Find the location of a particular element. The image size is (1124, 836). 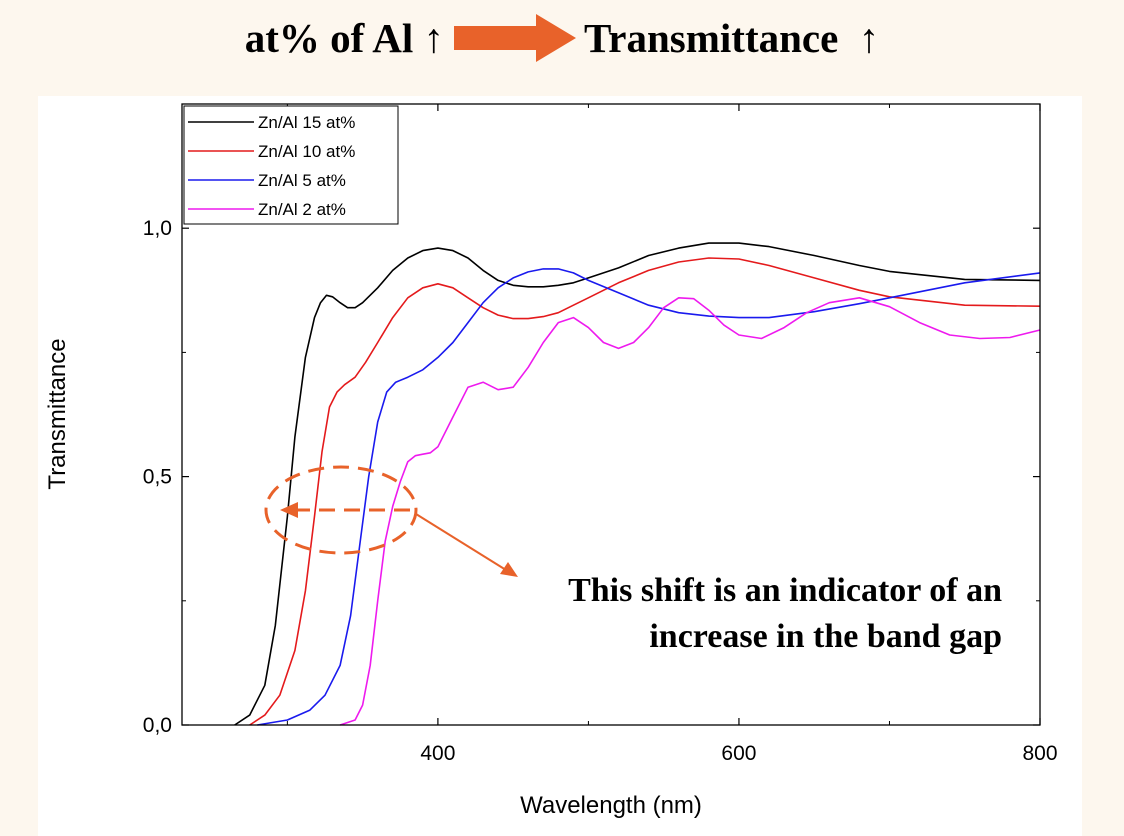

headline-right-text: Transmittance ↑ is located at coordinates (731, 38).